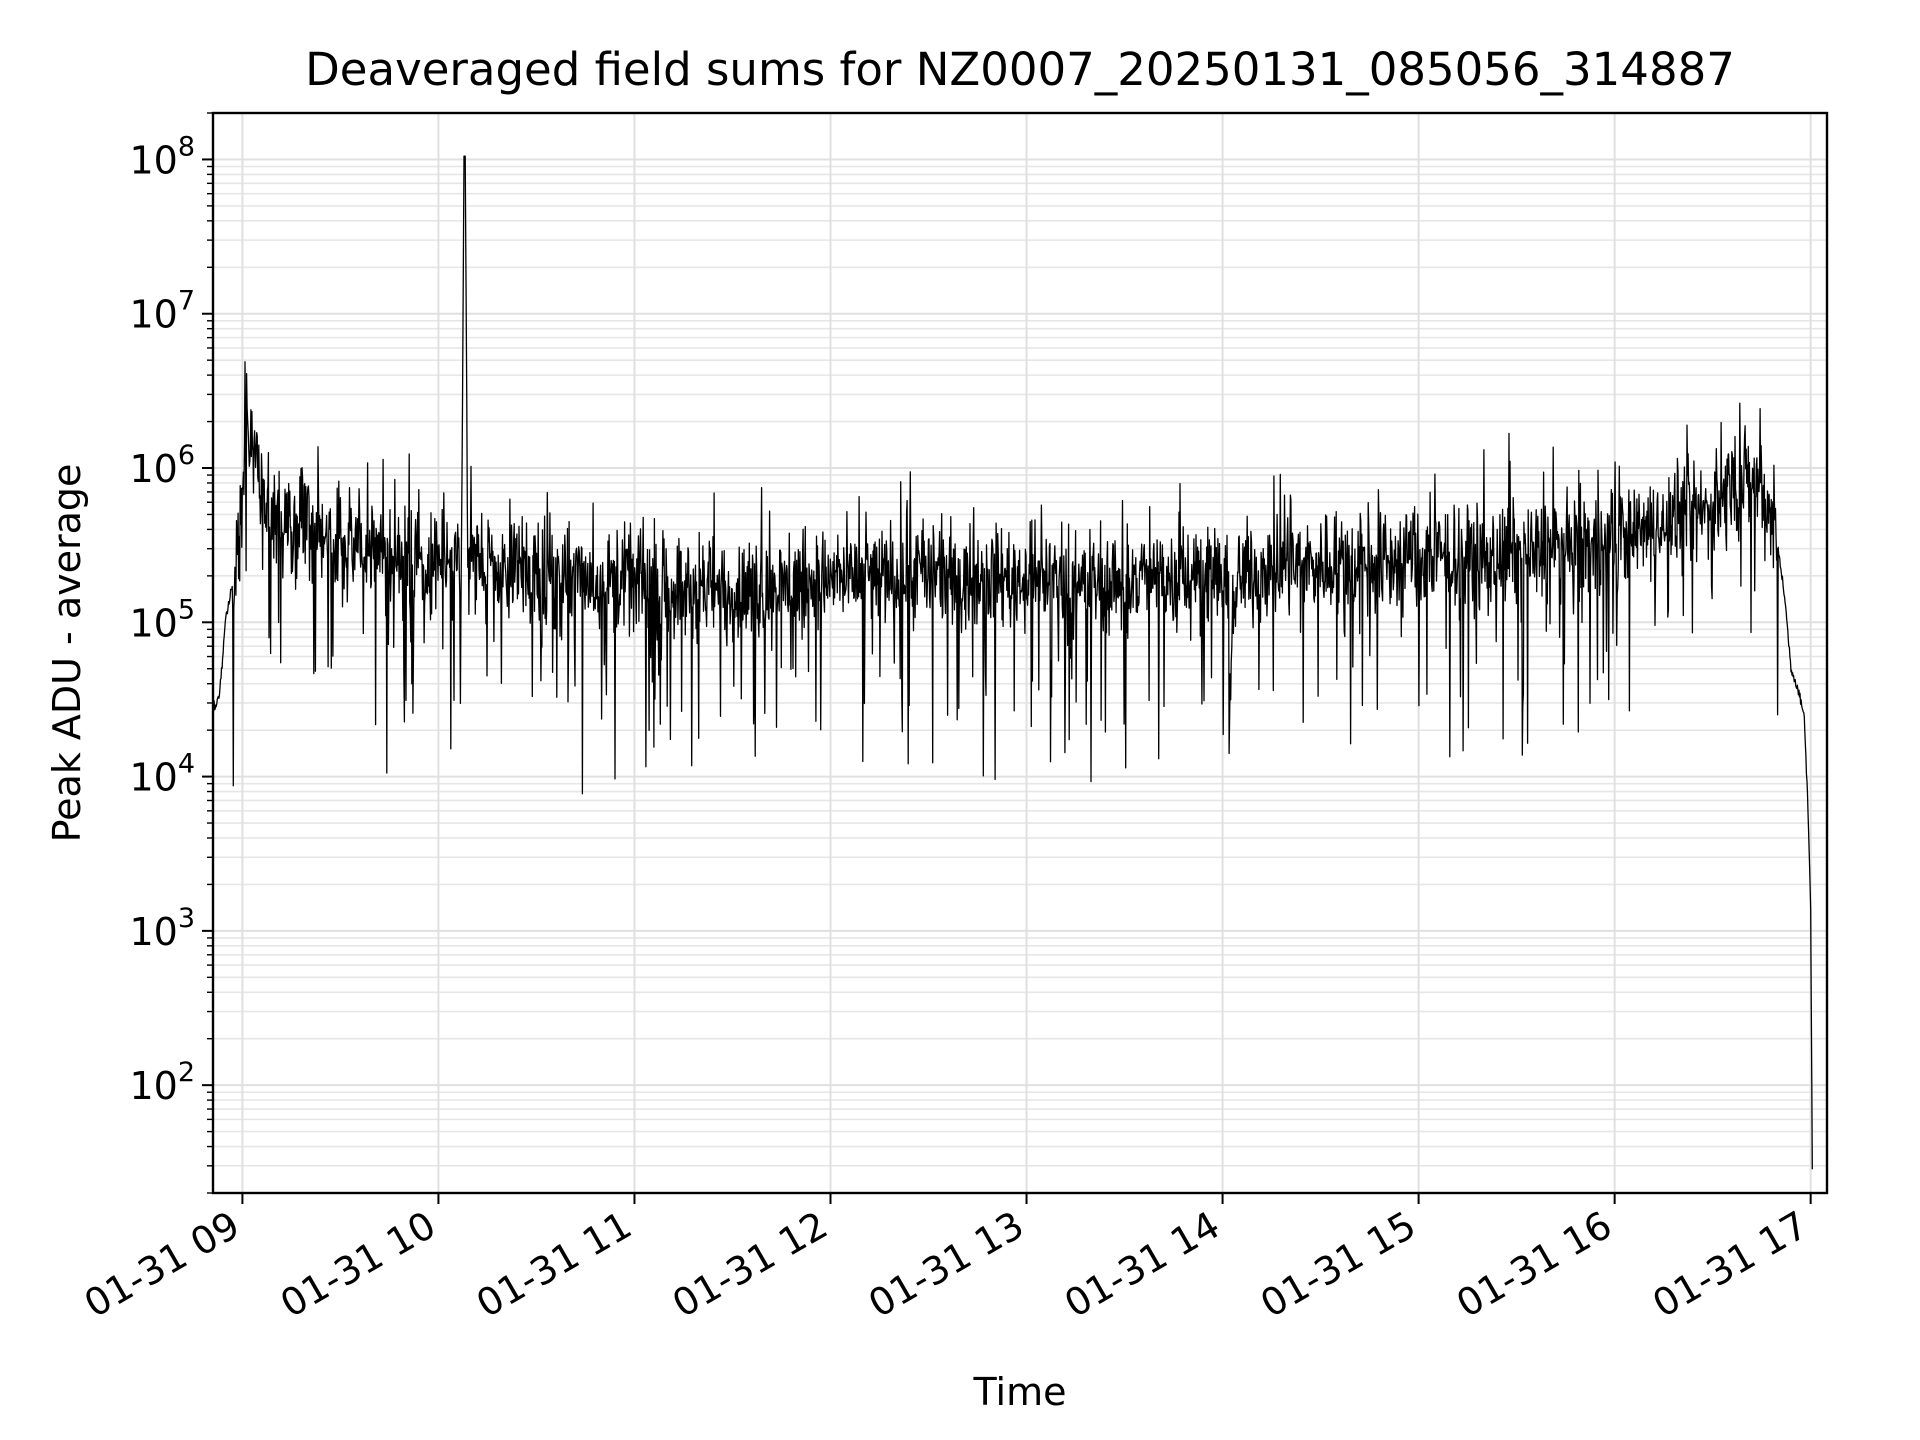 The image size is (1920, 1440). I want to click on y-tick-label: 10⁸, so click(162, 156).